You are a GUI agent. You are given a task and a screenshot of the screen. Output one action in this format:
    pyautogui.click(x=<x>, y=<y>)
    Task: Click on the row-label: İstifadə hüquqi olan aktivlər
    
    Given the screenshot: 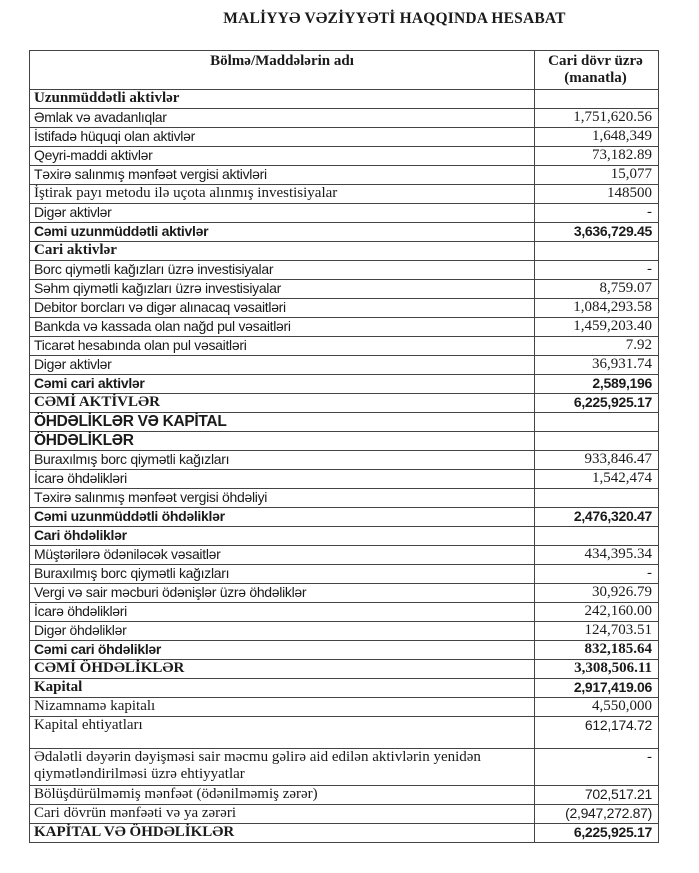 What is the action you would take?
    pyautogui.click(x=282, y=137)
    